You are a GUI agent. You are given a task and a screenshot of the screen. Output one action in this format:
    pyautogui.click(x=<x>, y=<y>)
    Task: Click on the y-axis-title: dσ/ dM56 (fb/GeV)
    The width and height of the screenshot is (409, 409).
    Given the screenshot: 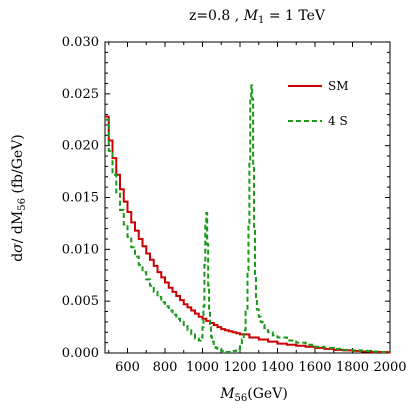 What is the action you would take?
    pyautogui.click(x=19, y=198)
    